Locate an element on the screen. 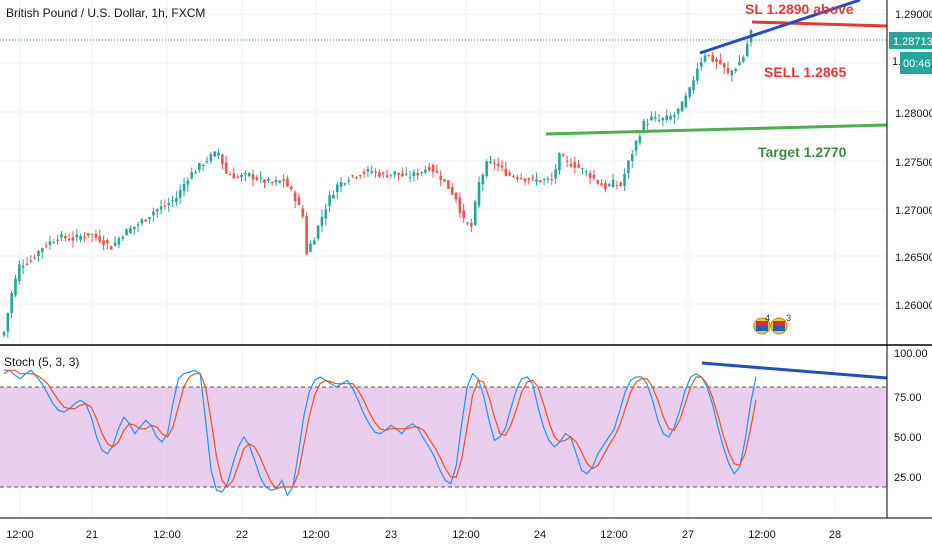  event-count-left: 4 is located at coordinates (767, 318).